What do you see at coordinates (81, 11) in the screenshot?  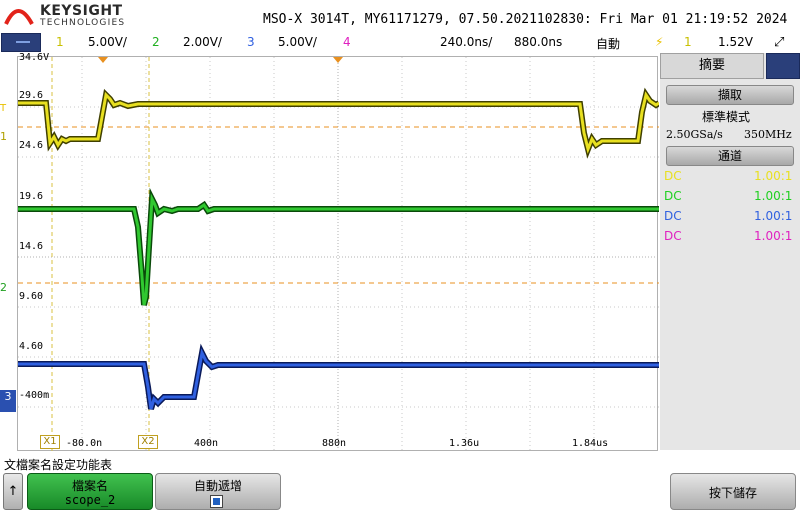 I see `brand-name: KEYSIGHT` at bounding box center [81, 11].